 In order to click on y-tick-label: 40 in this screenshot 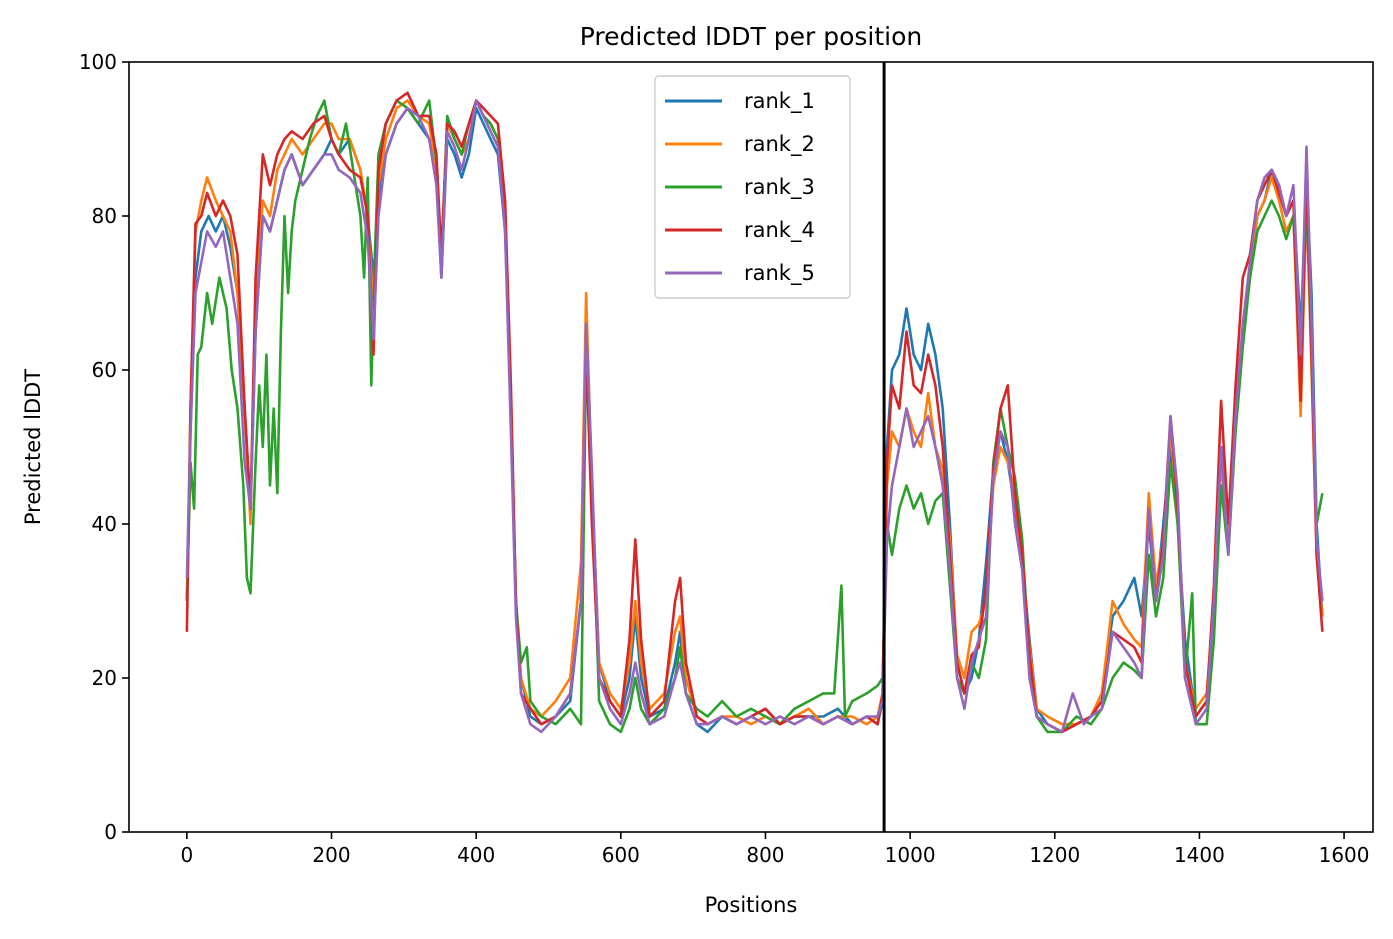, I will do `click(104, 524)`.